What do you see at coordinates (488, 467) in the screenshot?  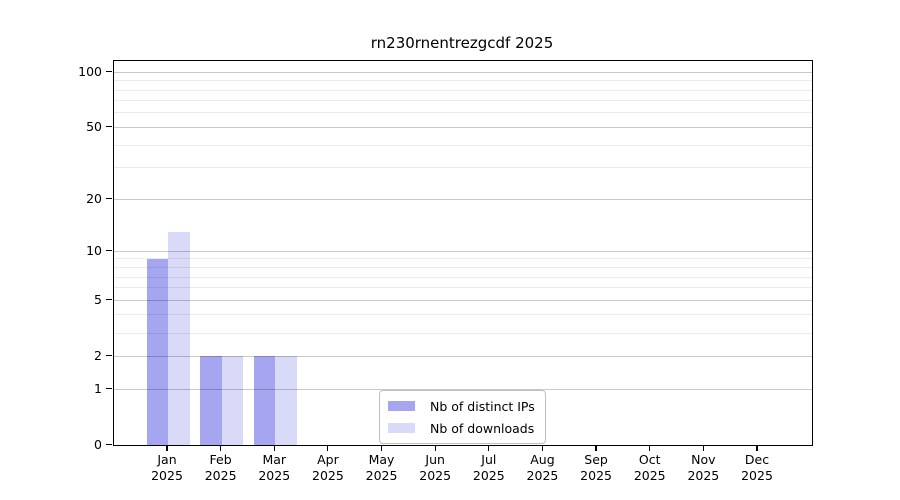 I see `x-tick-label: Jul 2025` at bounding box center [488, 467].